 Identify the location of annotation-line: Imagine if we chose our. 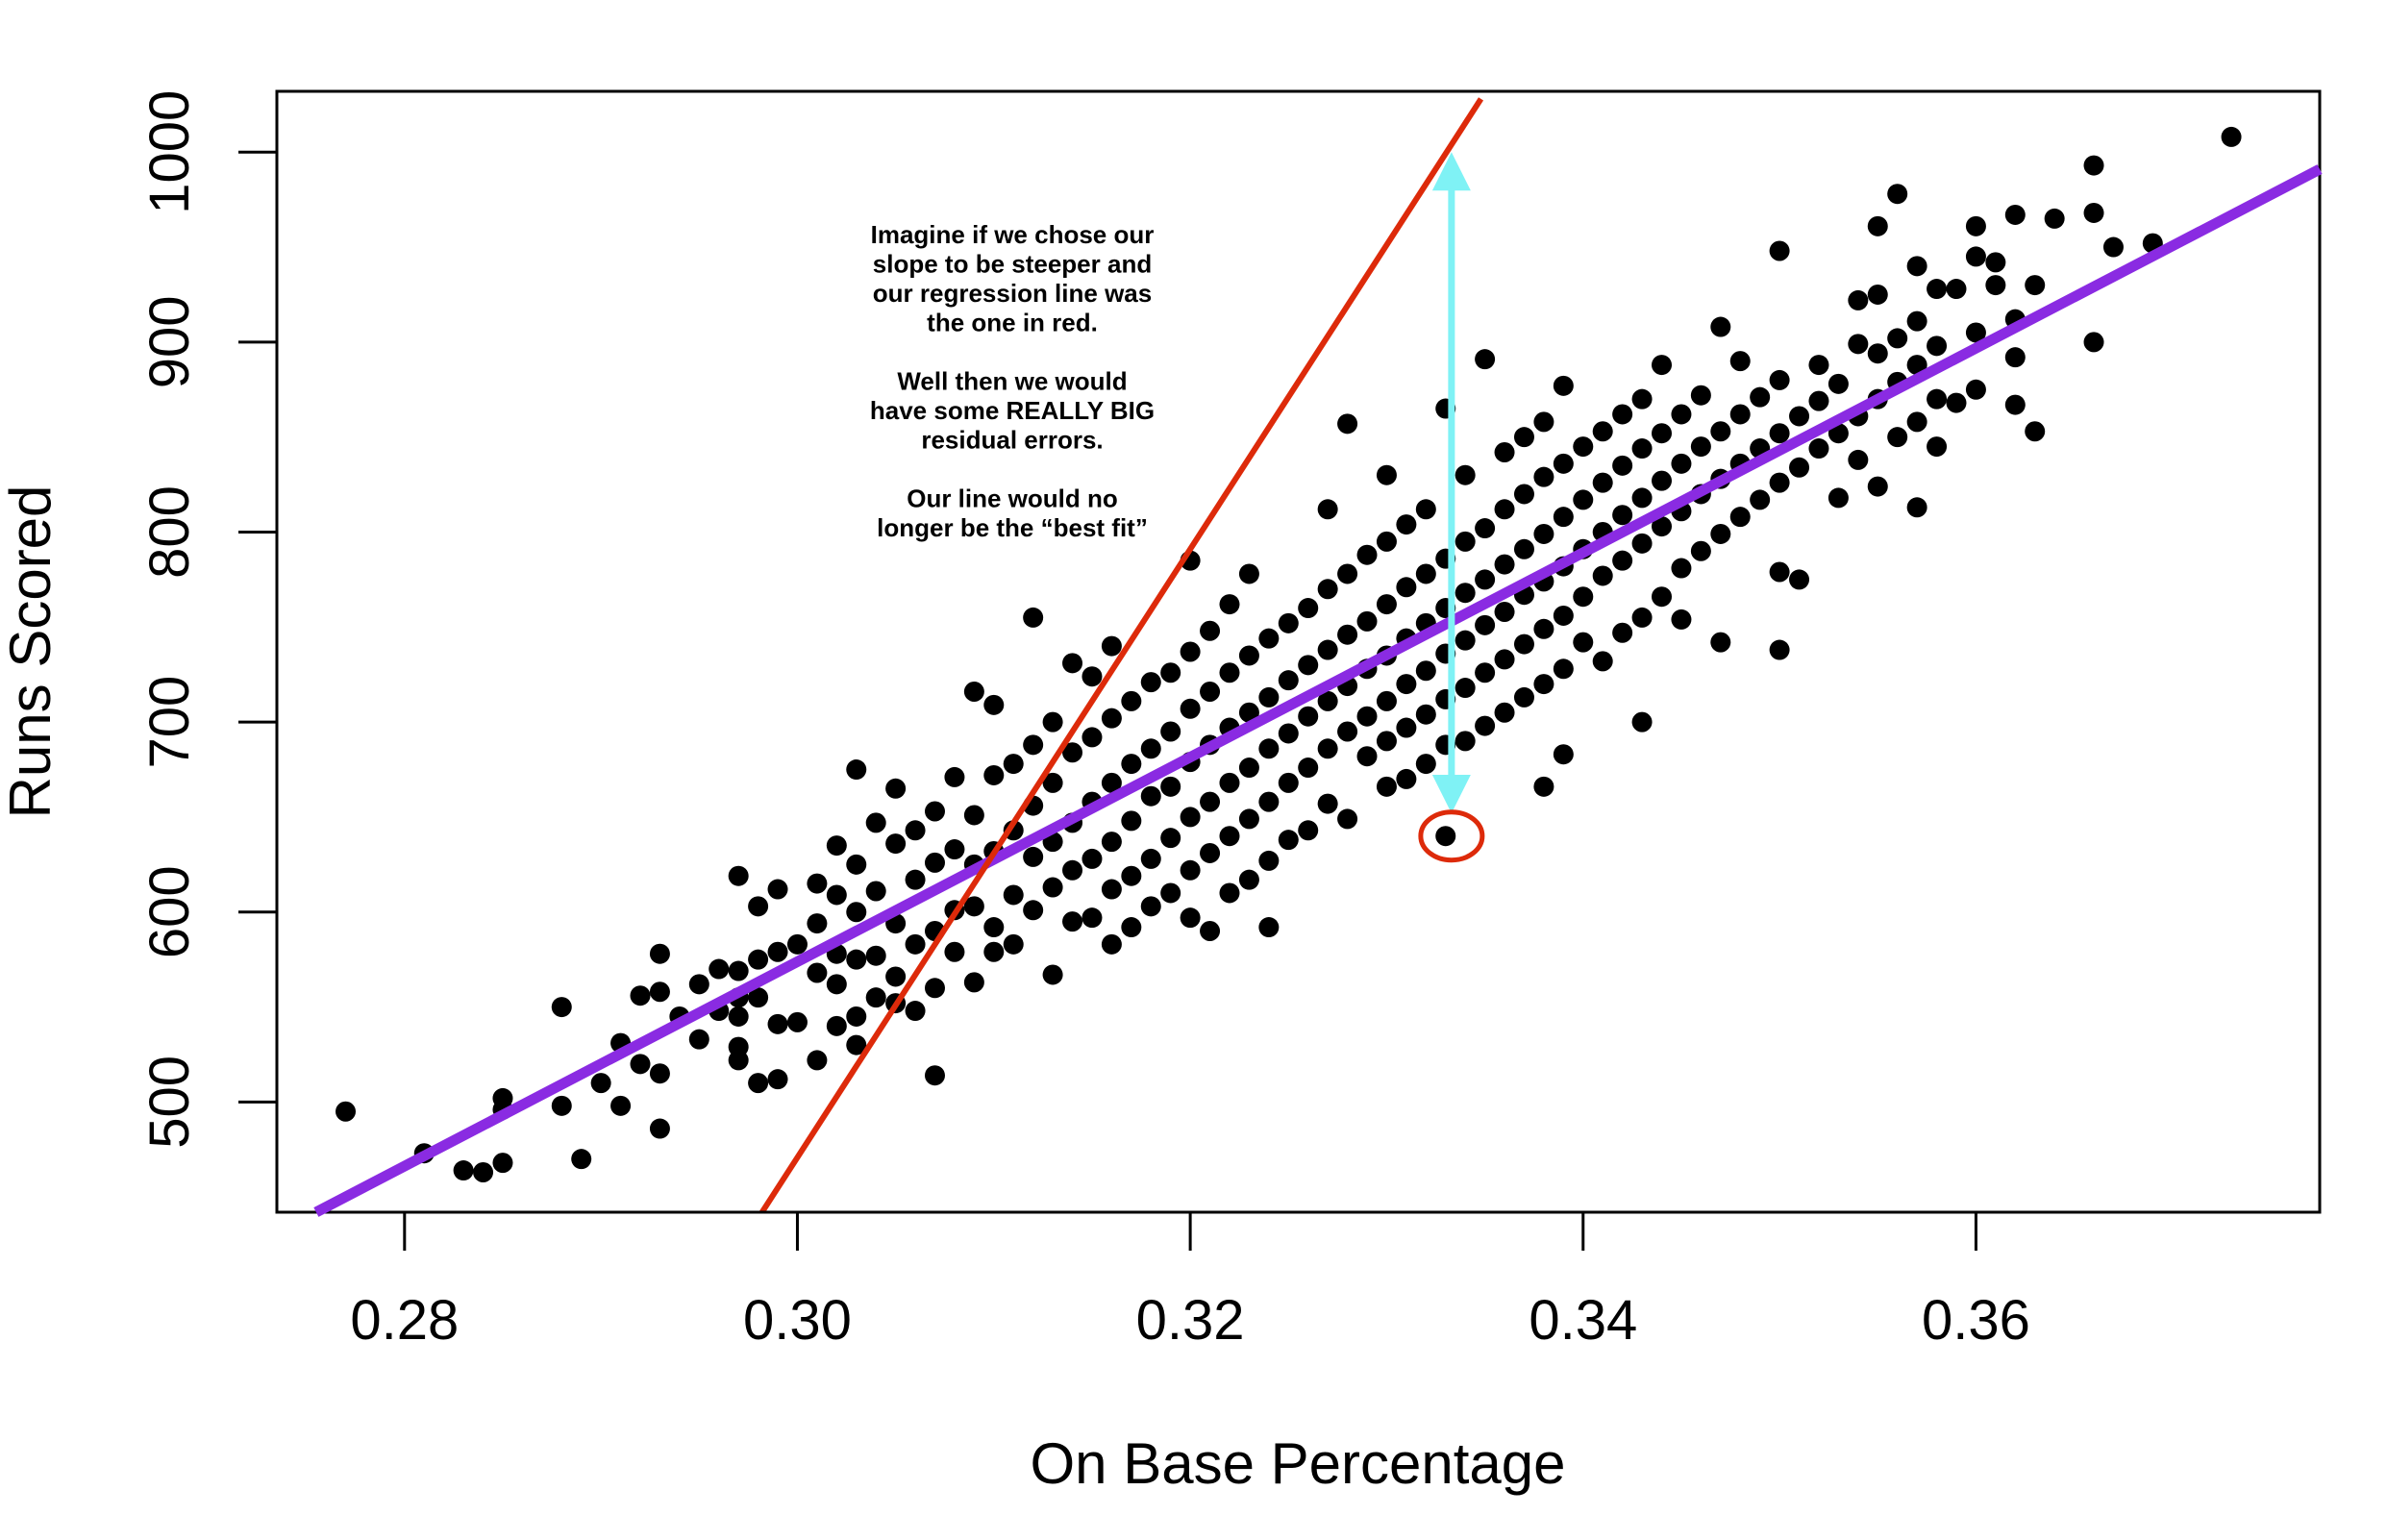
(1013, 234).